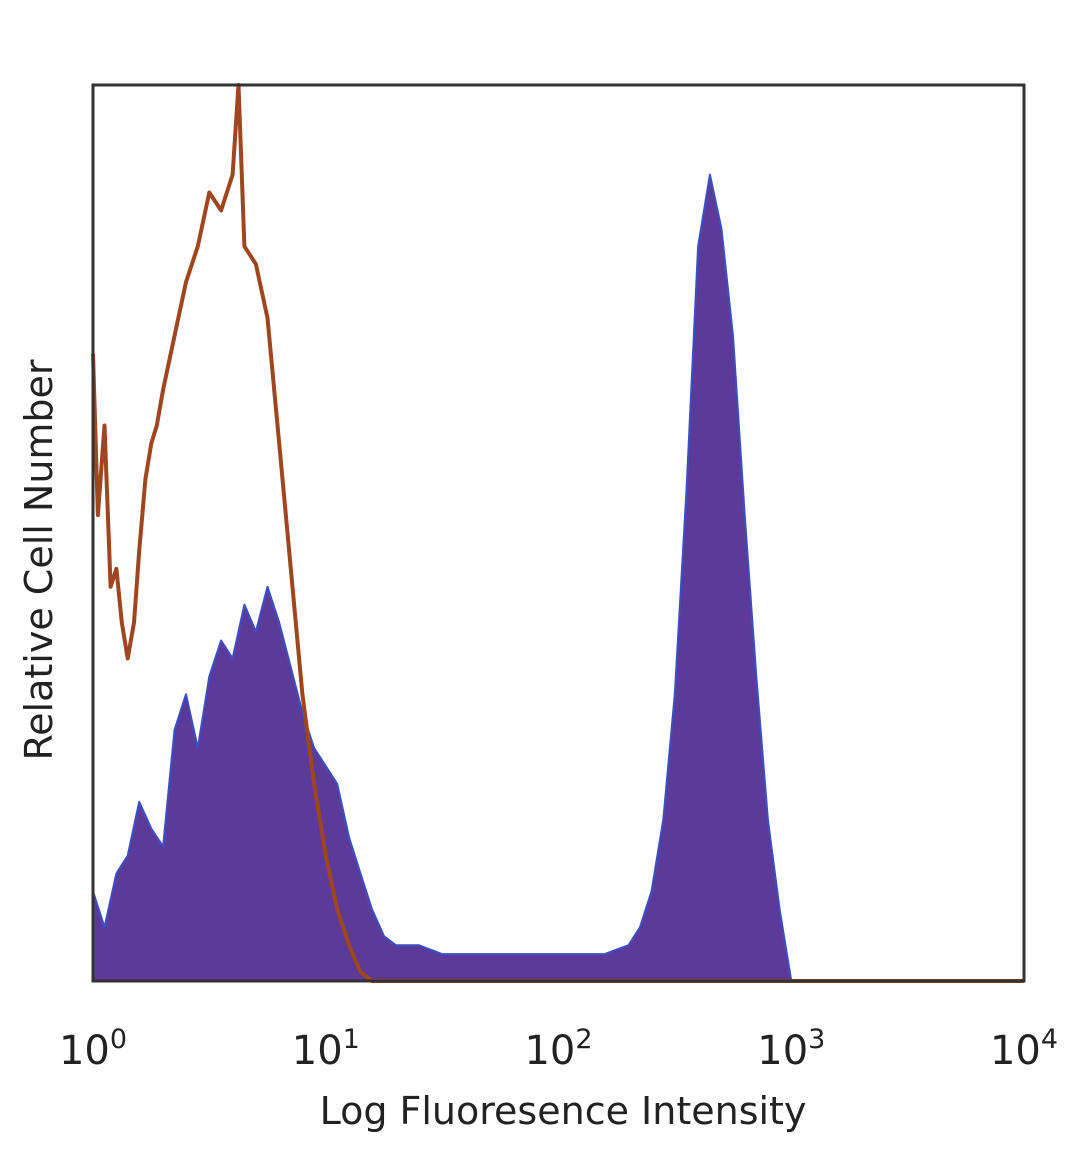  I want to click on y-axis-label: Relative Cell Number, so click(39, 559).